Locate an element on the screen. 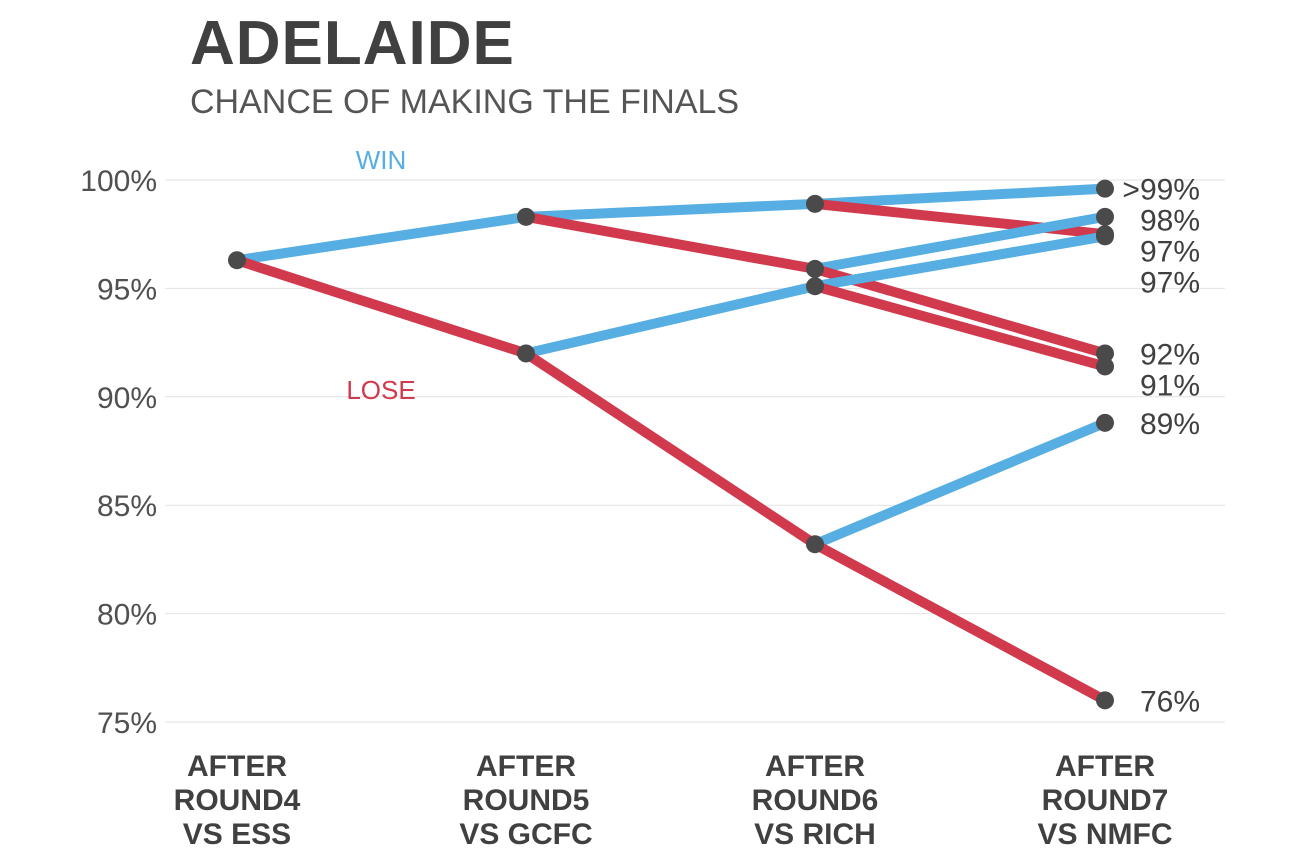 Image resolution: width=1295 pixels, height=863 pixels. x-tick-label: AFTER ROUND4 VS ESS is located at coordinates (237, 800).